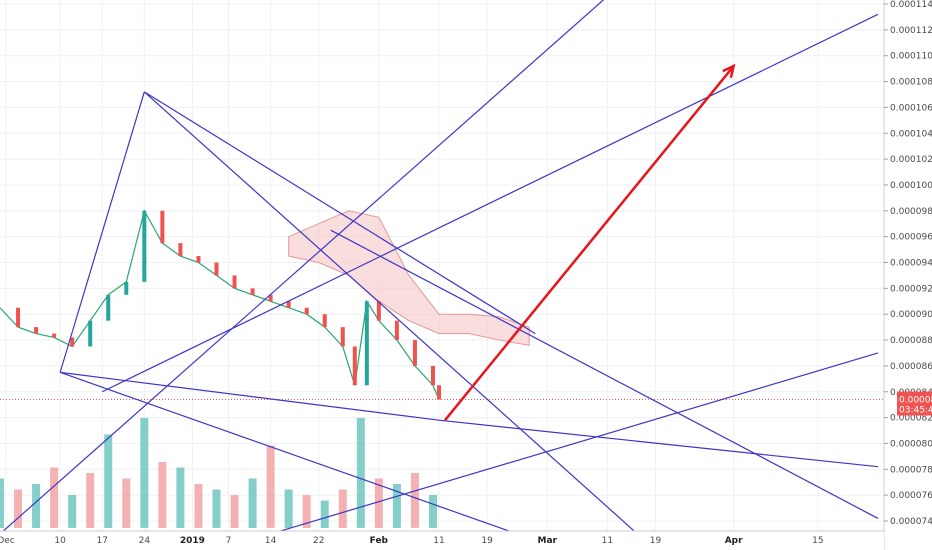 Image resolution: width=932 pixels, height=550 pixels. I want to click on time-tick-label: Dec, so click(7, 541).